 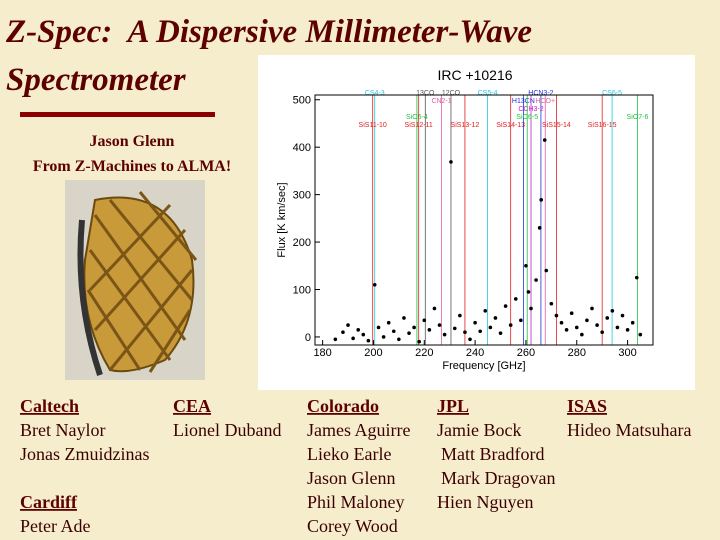 I want to click on line-label: SiO7-6, so click(x=638, y=117).